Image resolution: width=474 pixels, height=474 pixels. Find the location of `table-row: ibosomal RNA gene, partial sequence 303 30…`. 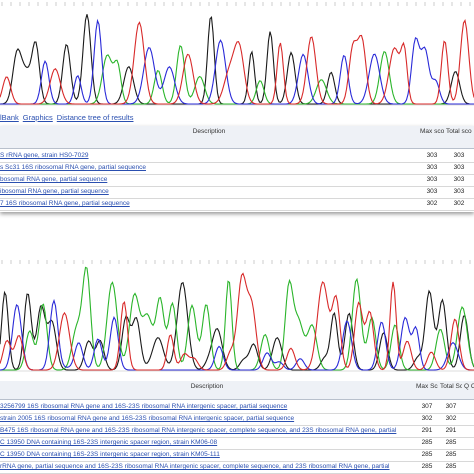

table-row: ibosomal RNA gene, partial sequence 303 30… is located at coordinates (237, 192).